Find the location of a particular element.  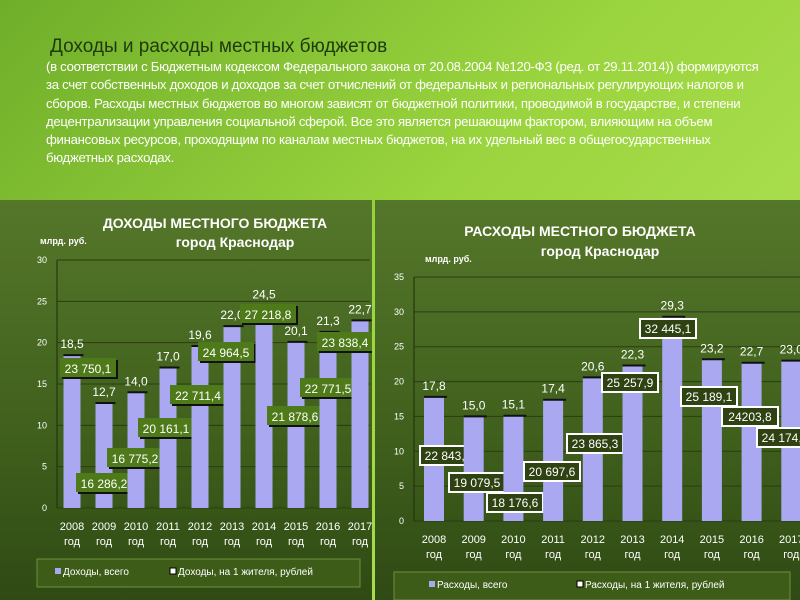

per-capita-label: 18 176,6 is located at coordinates (515, 503).